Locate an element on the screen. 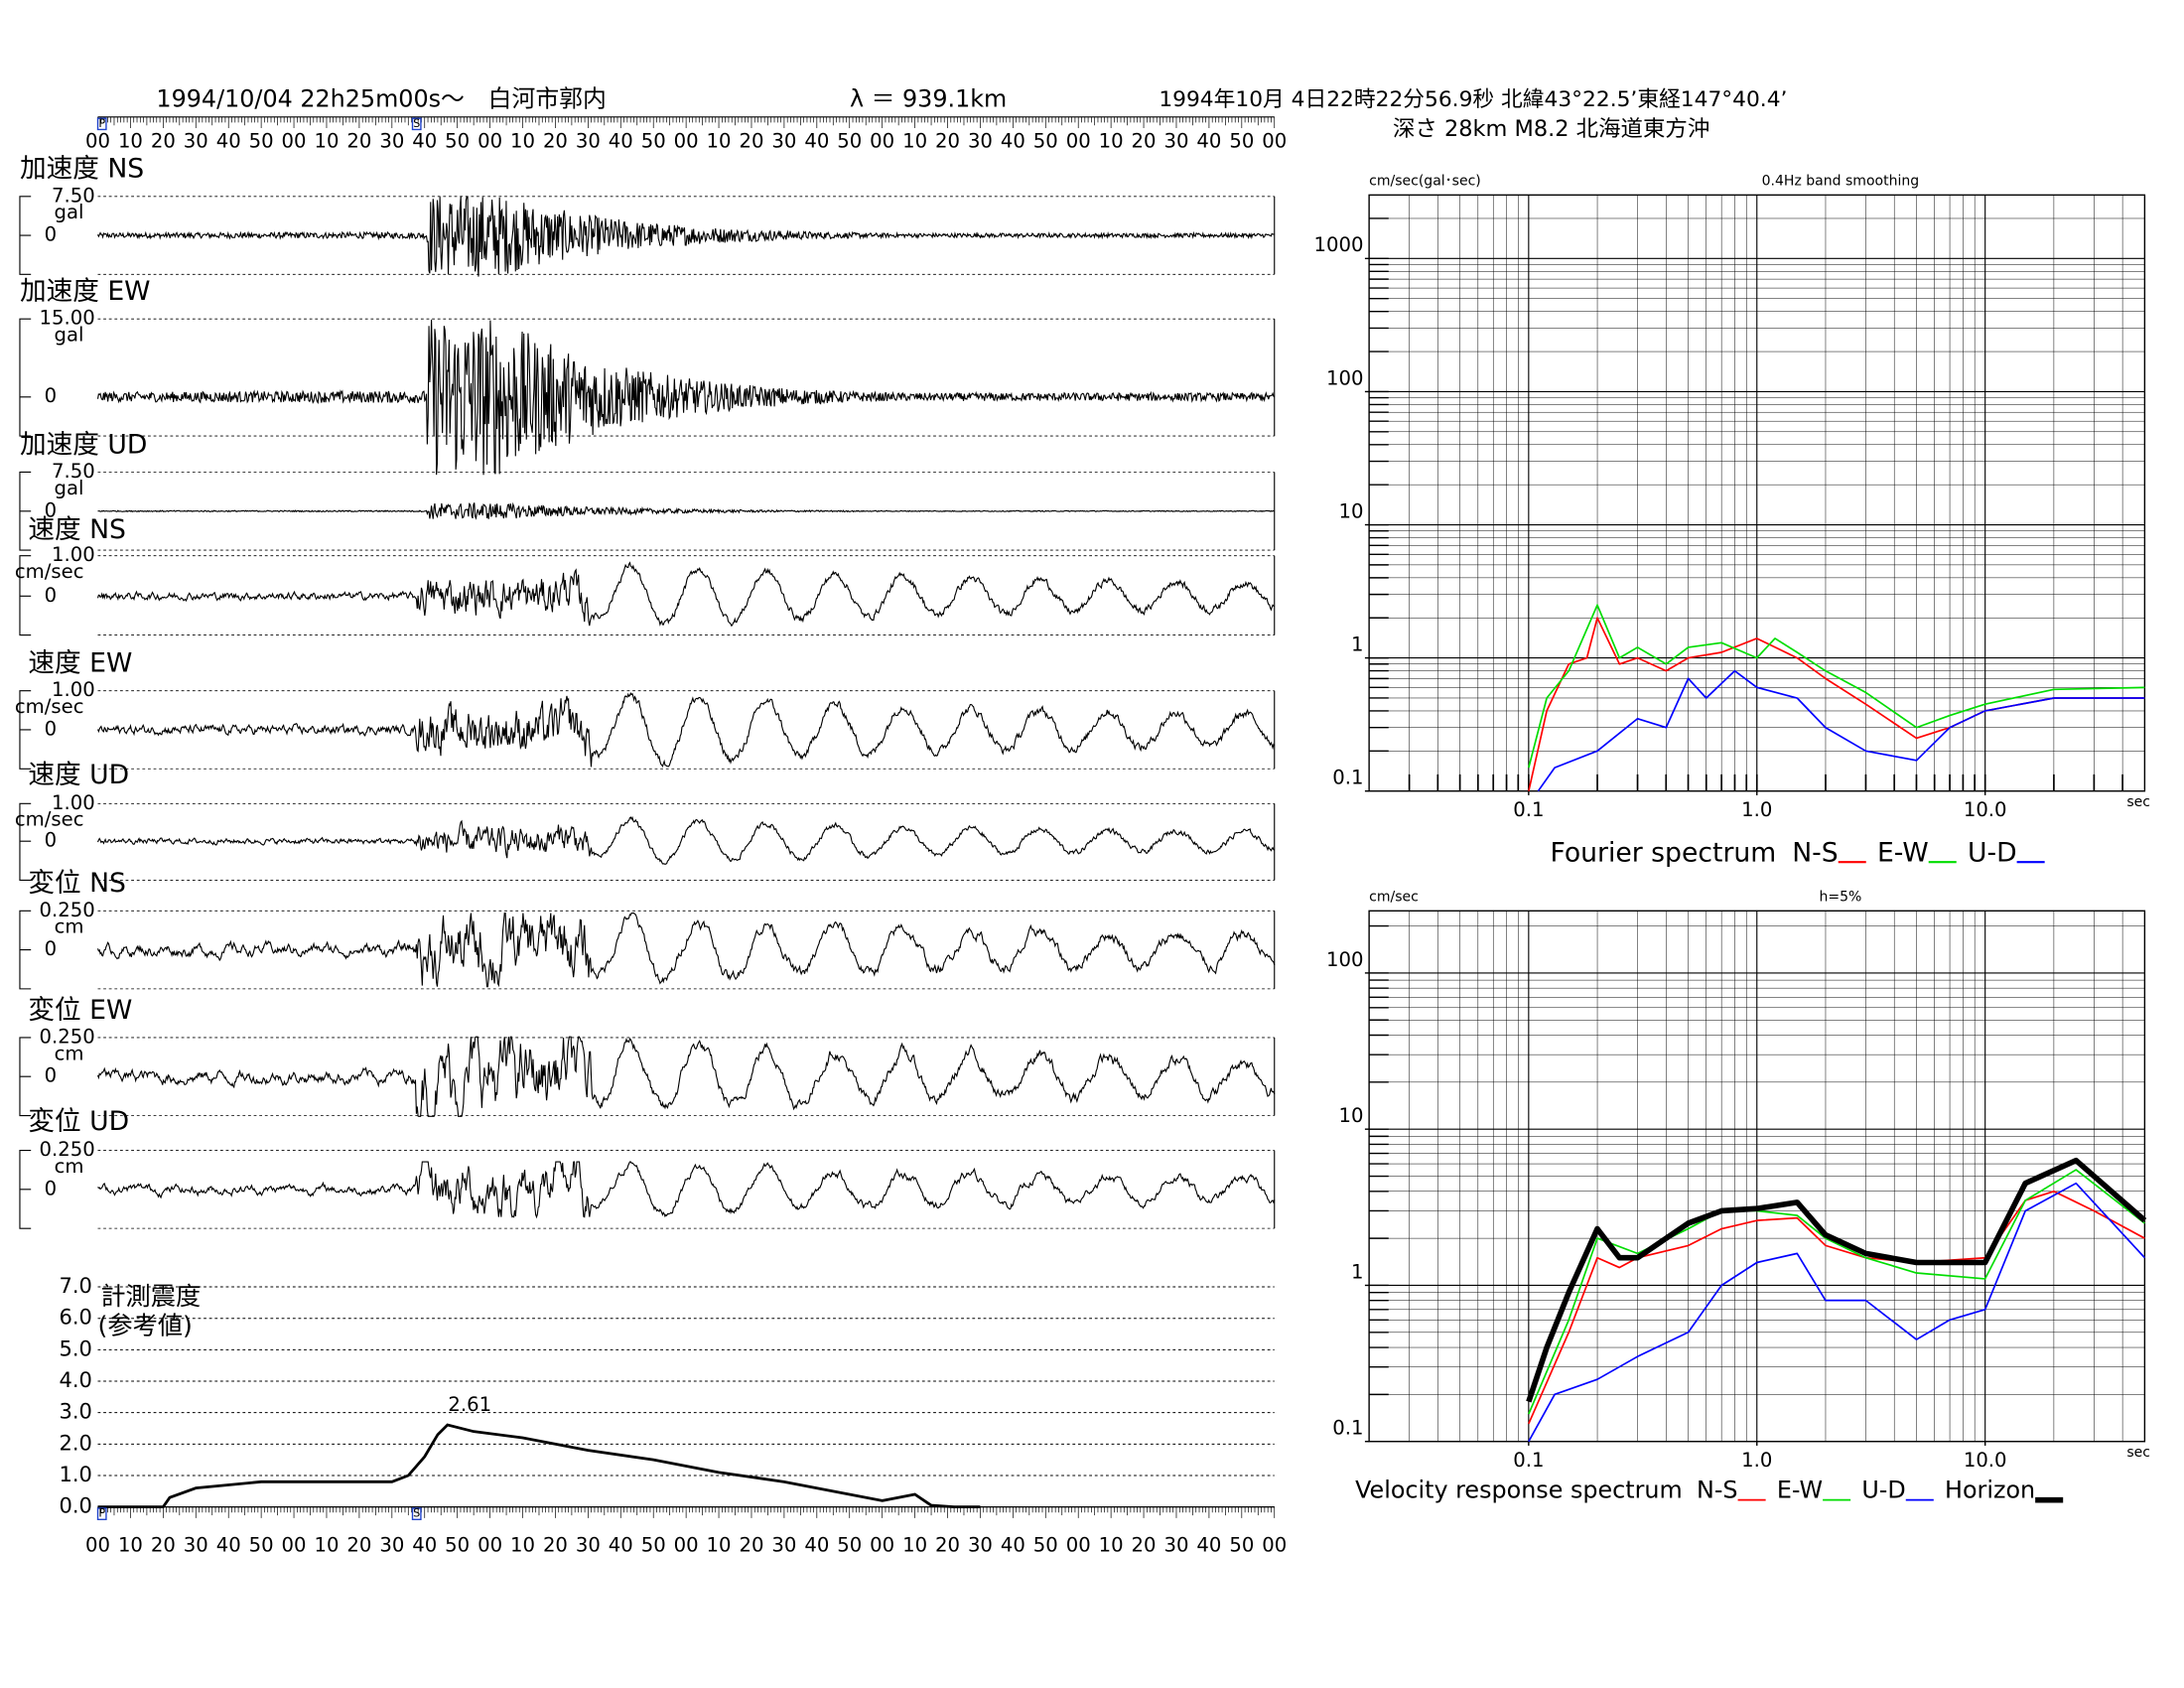  phase-label: P is located at coordinates (101, 123).